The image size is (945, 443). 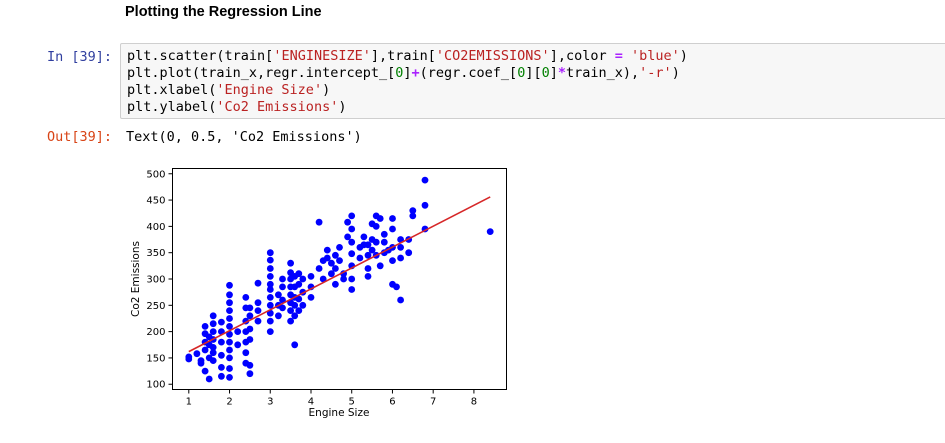 I want to click on code-token: +, so click(x=415, y=73).